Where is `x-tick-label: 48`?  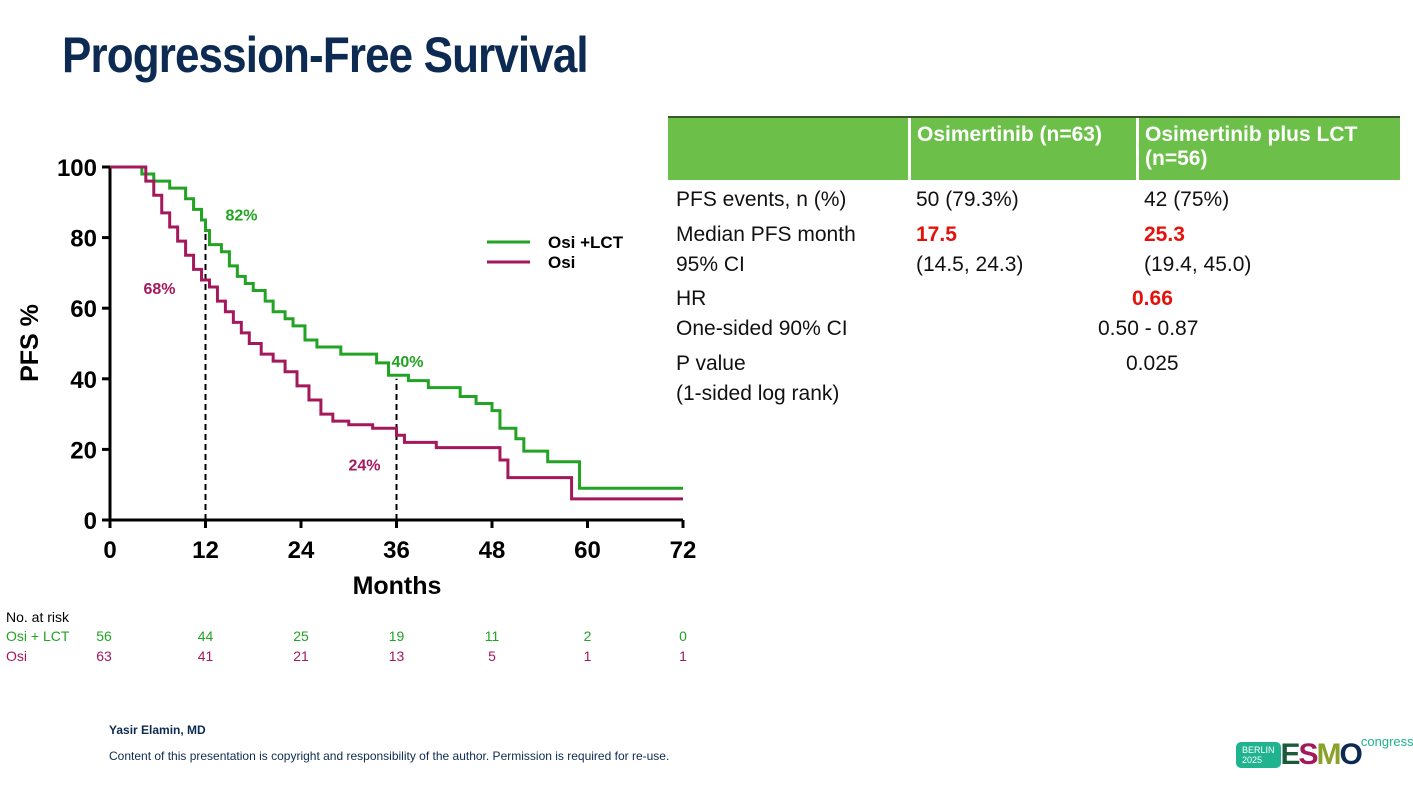
x-tick-label: 48 is located at coordinates (492, 550).